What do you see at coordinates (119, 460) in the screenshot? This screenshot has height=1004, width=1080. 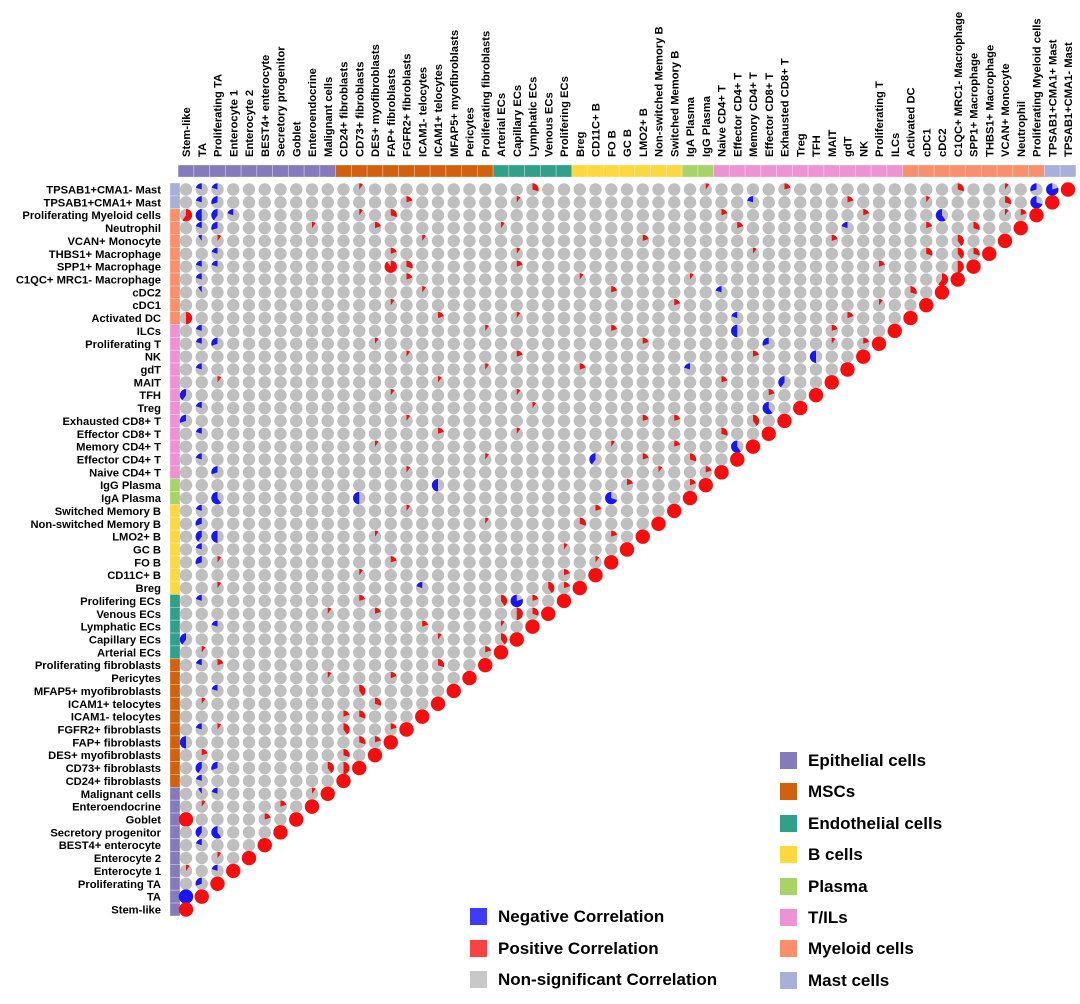 I see `row-label: Effector CD4+ T` at bounding box center [119, 460].